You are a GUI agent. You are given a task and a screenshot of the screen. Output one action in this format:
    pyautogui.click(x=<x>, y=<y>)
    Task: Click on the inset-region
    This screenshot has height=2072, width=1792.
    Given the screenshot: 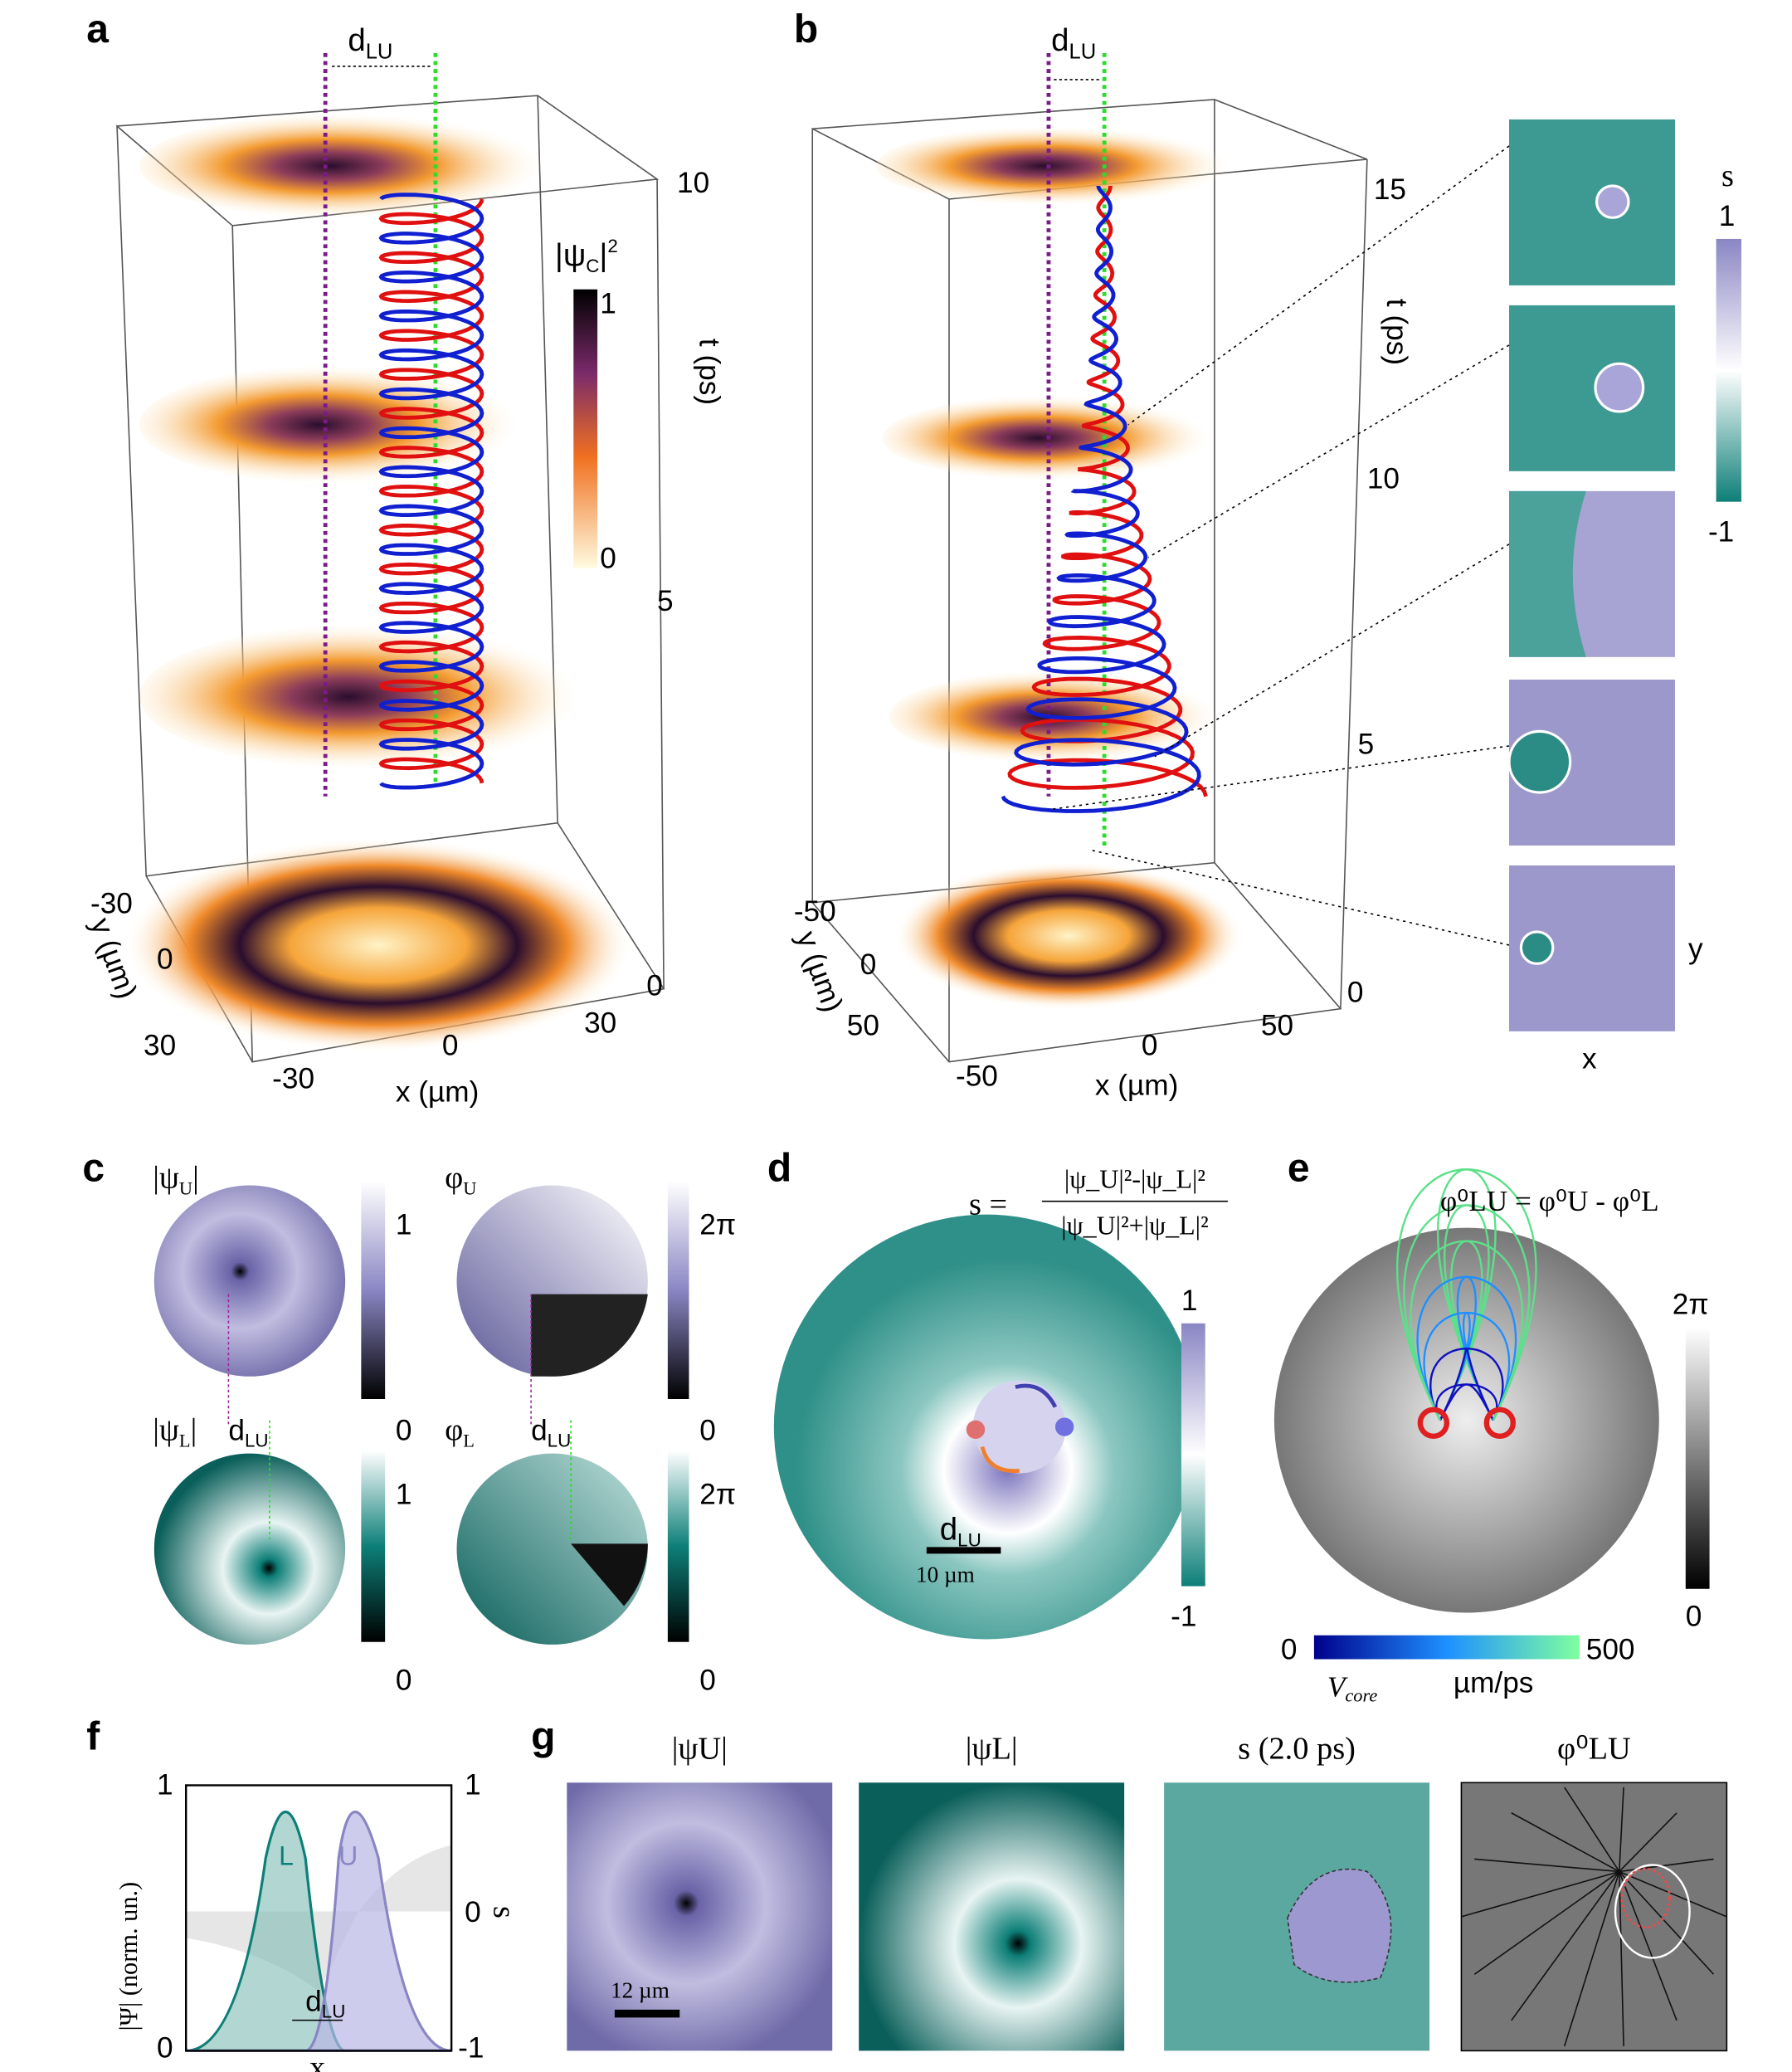 What is the action you would take?
    pyautogui.click(x=1547, y=573)
    